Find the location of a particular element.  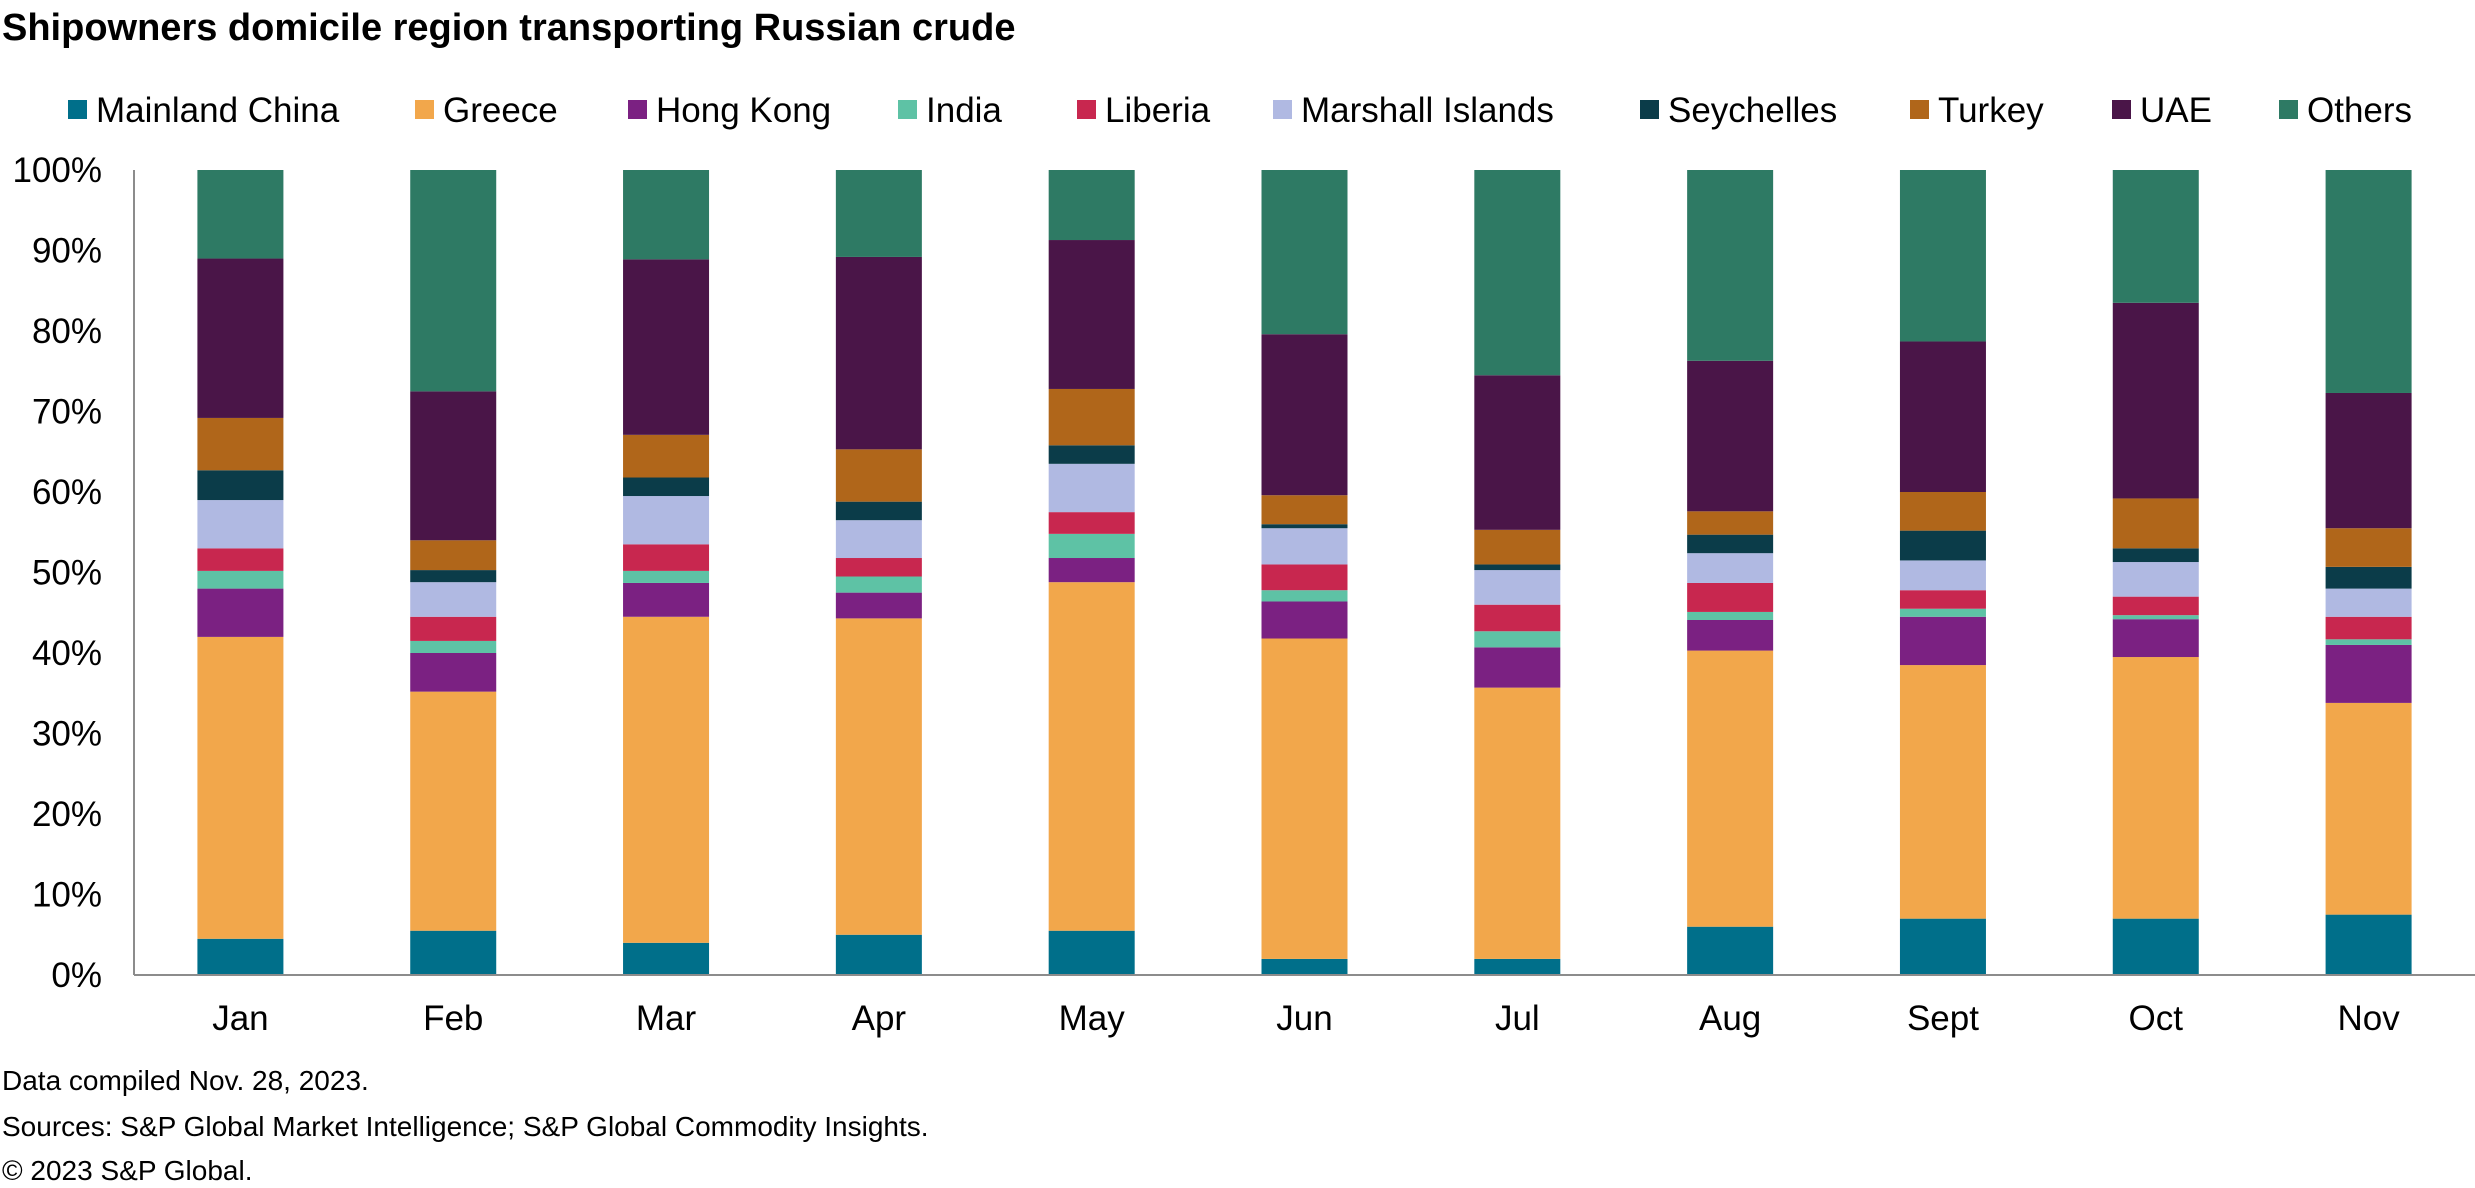

bar-stack-nov is located at coordinates (2368, 572).